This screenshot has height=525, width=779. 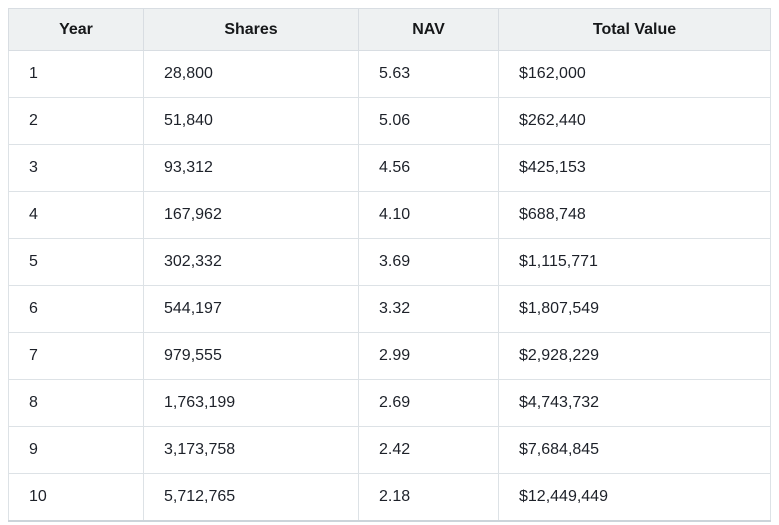 What do you see at coordinates (251, 29) in the screenshot?
I see `column-header-shares: Shares` at bounding box center [251, 29].